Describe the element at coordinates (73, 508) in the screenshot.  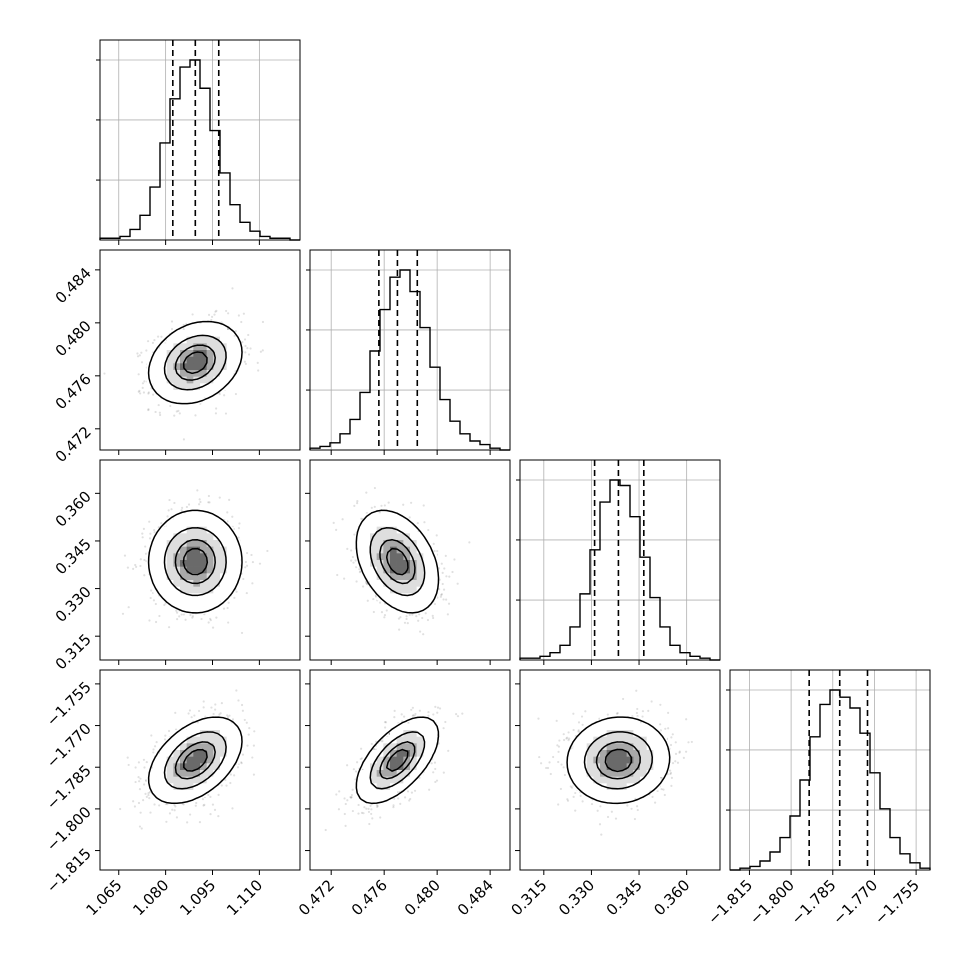
I see `y-tick-label: 0.360` at that location.